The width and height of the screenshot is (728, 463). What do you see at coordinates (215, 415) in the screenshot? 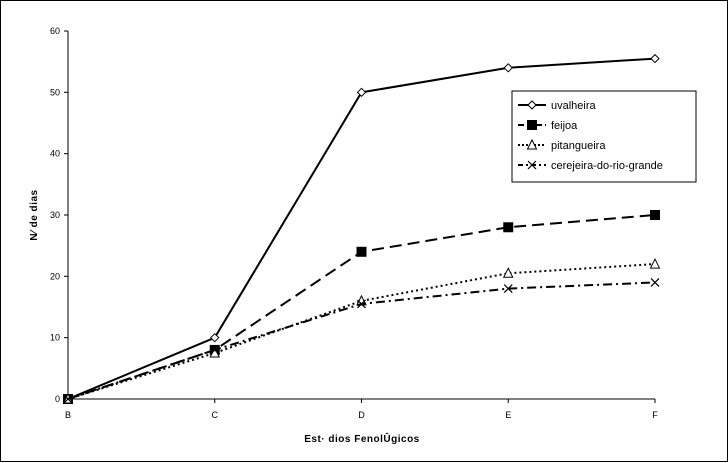
I see `x-tick-label: C` at bounding box center [215, 415].